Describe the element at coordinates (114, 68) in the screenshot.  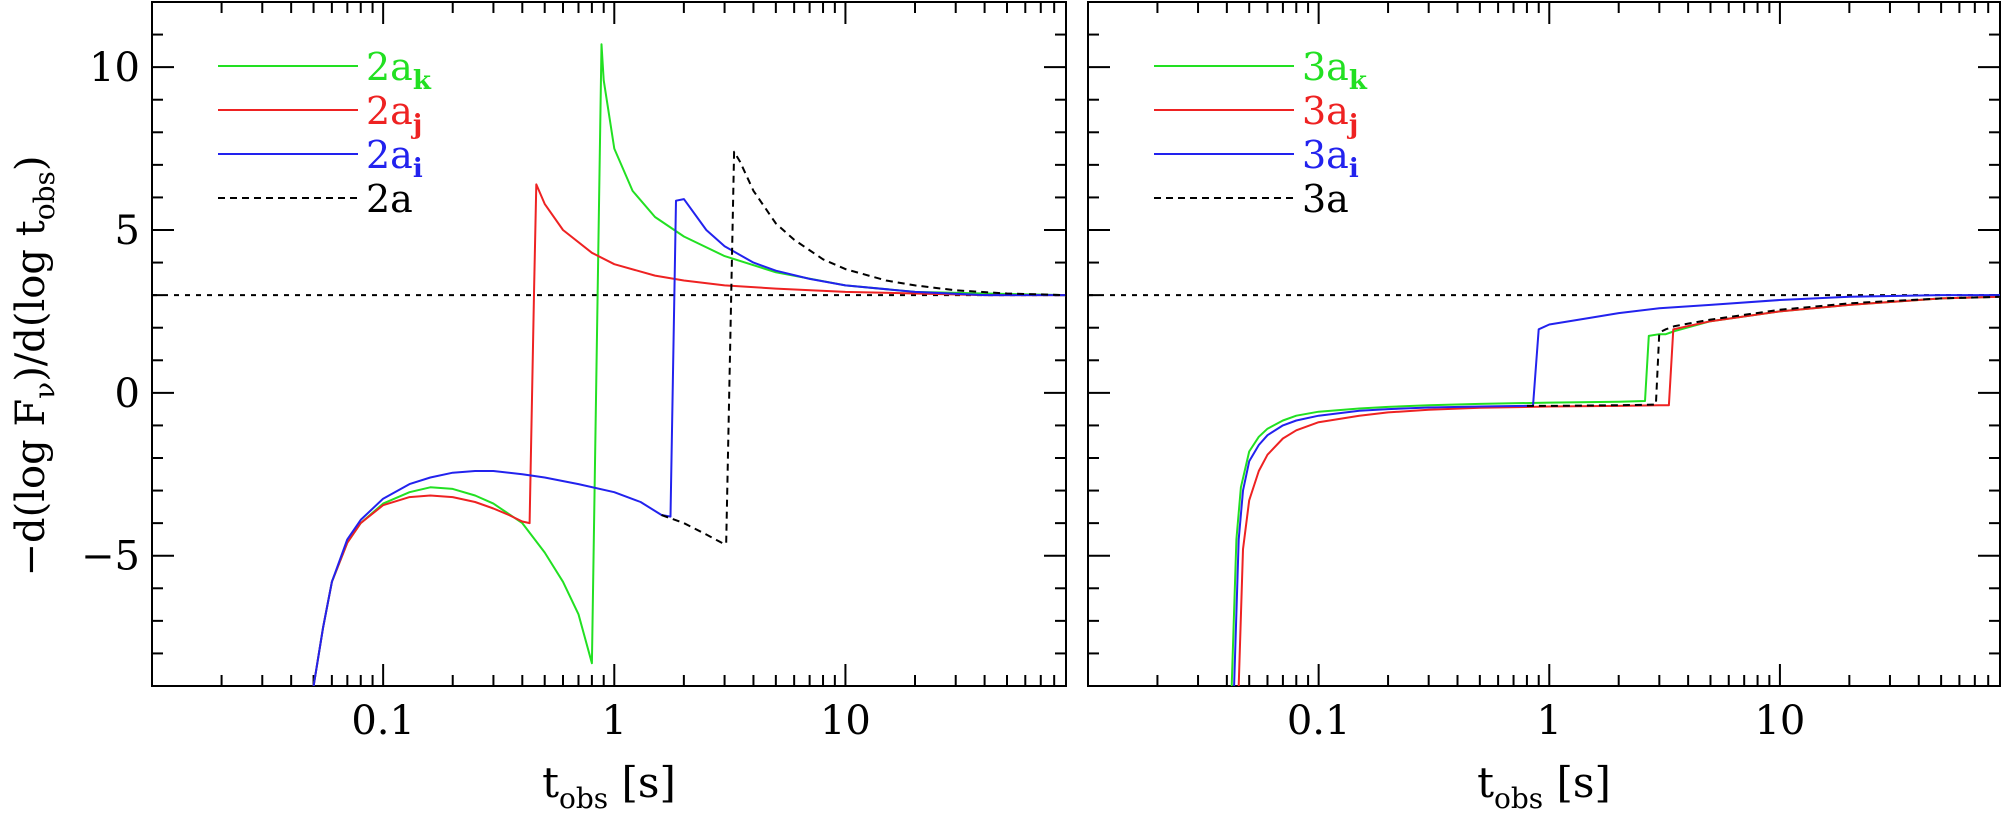
I see `left-y-tick-label: 10` at that location.